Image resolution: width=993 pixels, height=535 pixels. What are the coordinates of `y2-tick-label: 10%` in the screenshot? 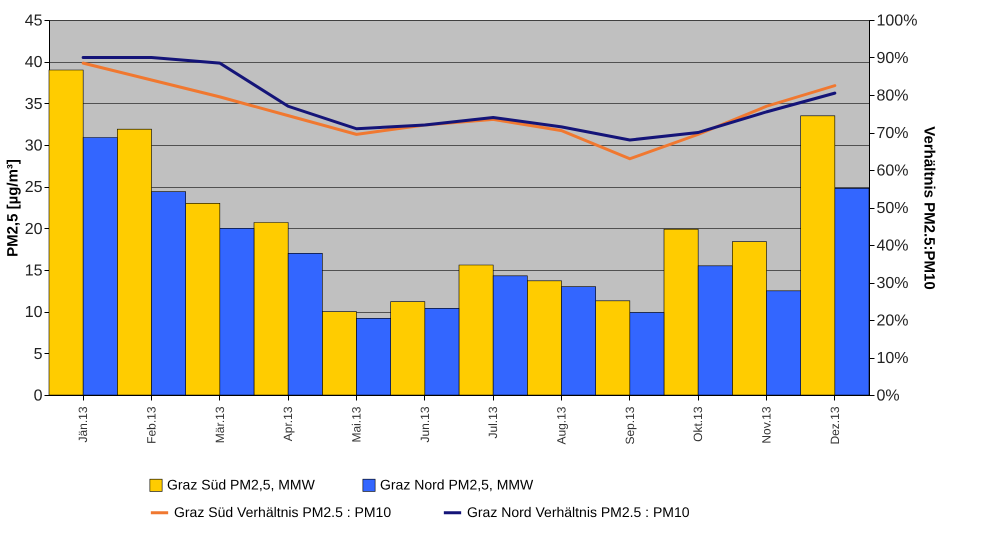 It's located at (892, 358).